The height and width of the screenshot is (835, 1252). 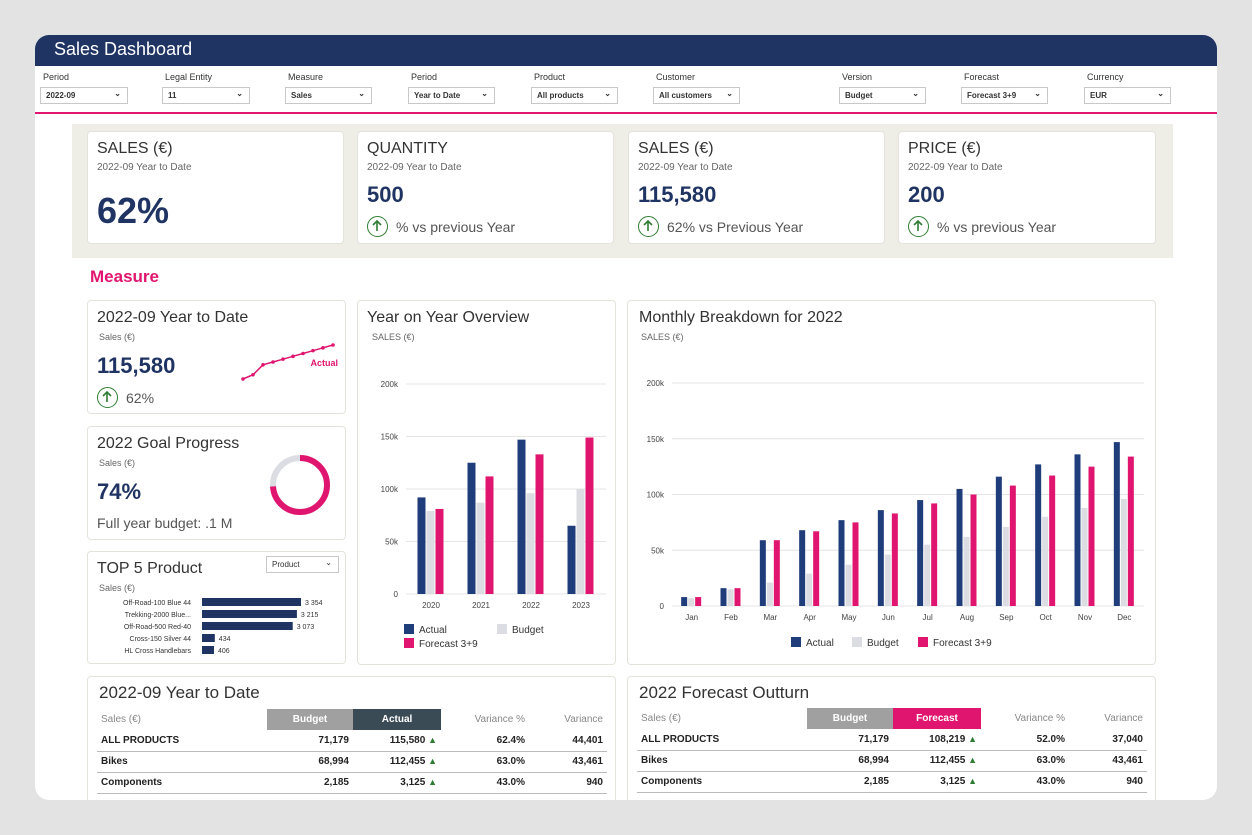 What do you see at coordinates (882, 95) in the screenshot?
I see `version-dropdown: Budget ⌄` at bounding box center [882, 95].